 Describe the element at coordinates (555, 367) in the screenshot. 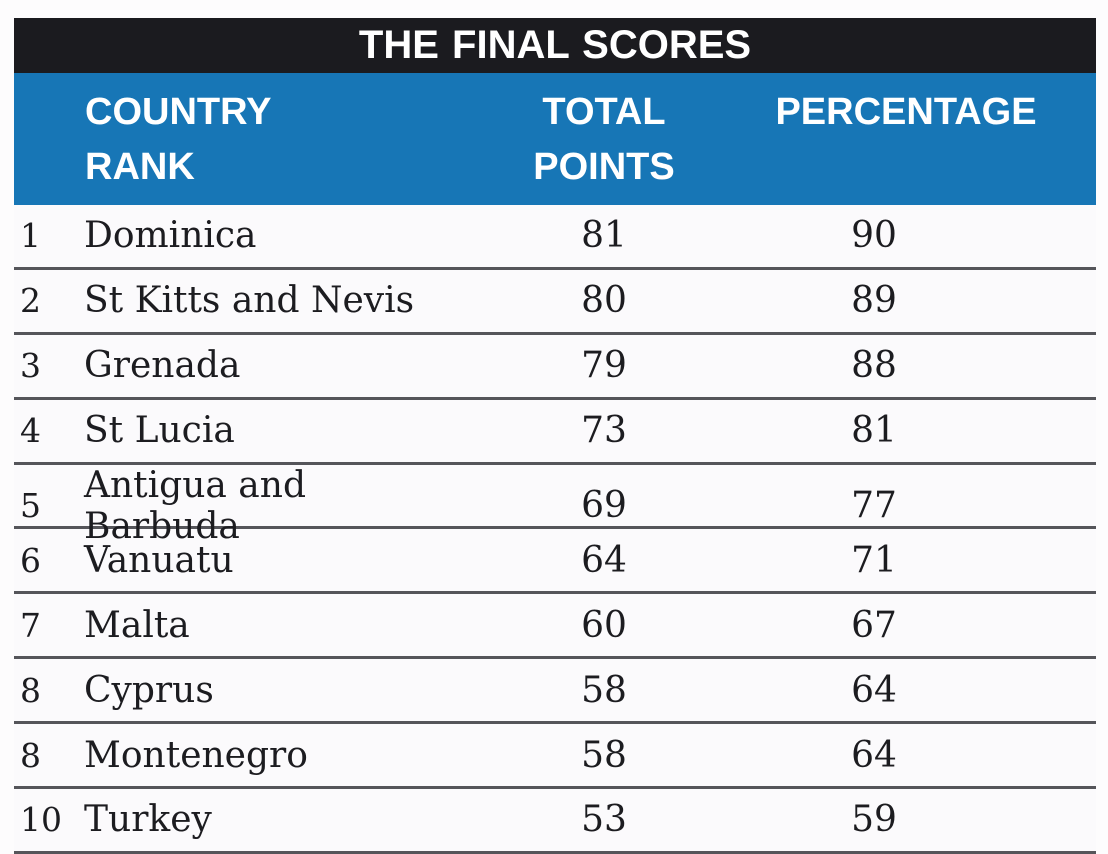

I see `table-row-grenada: 3 Grenada 79 88` at that location.